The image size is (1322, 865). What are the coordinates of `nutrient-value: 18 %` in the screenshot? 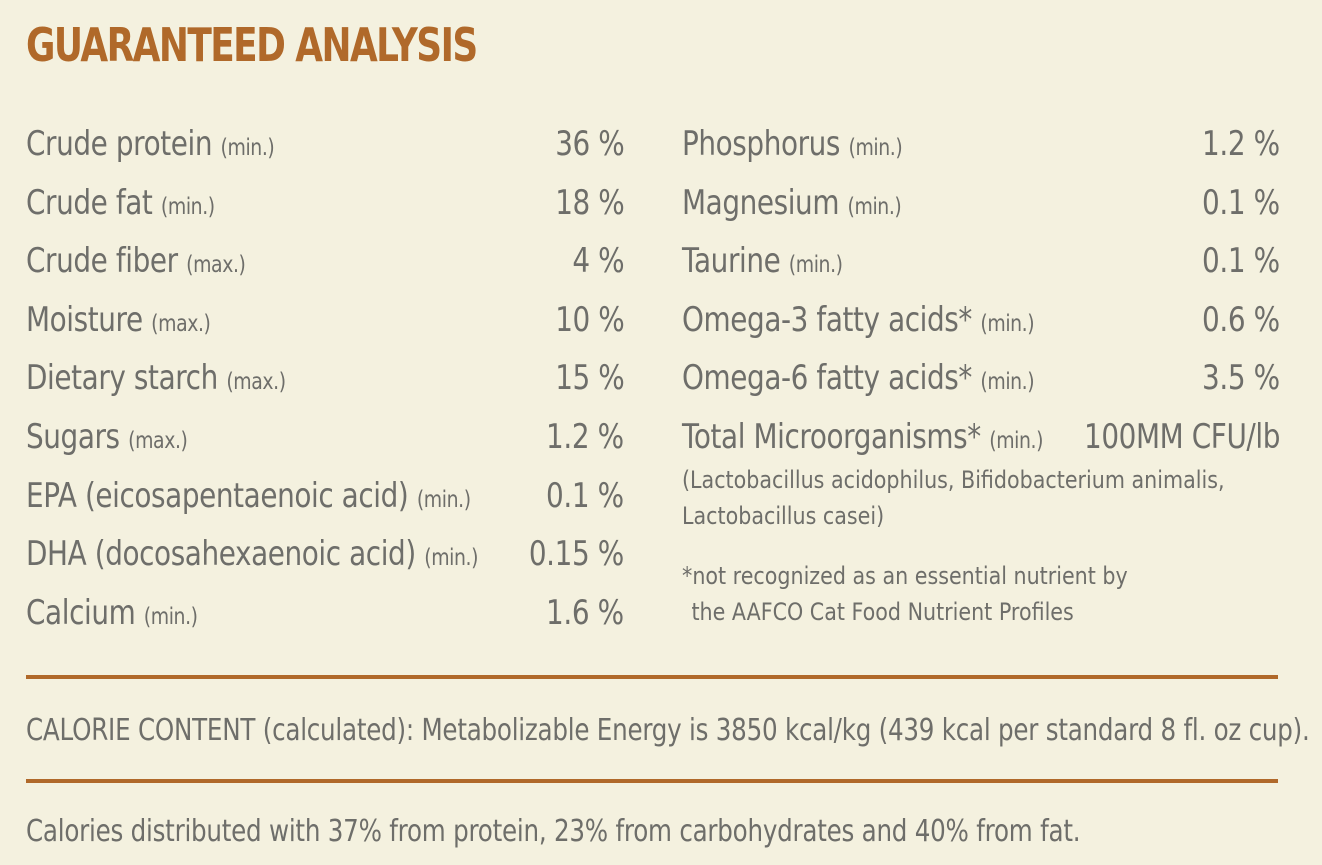 It's located at (589, 202).